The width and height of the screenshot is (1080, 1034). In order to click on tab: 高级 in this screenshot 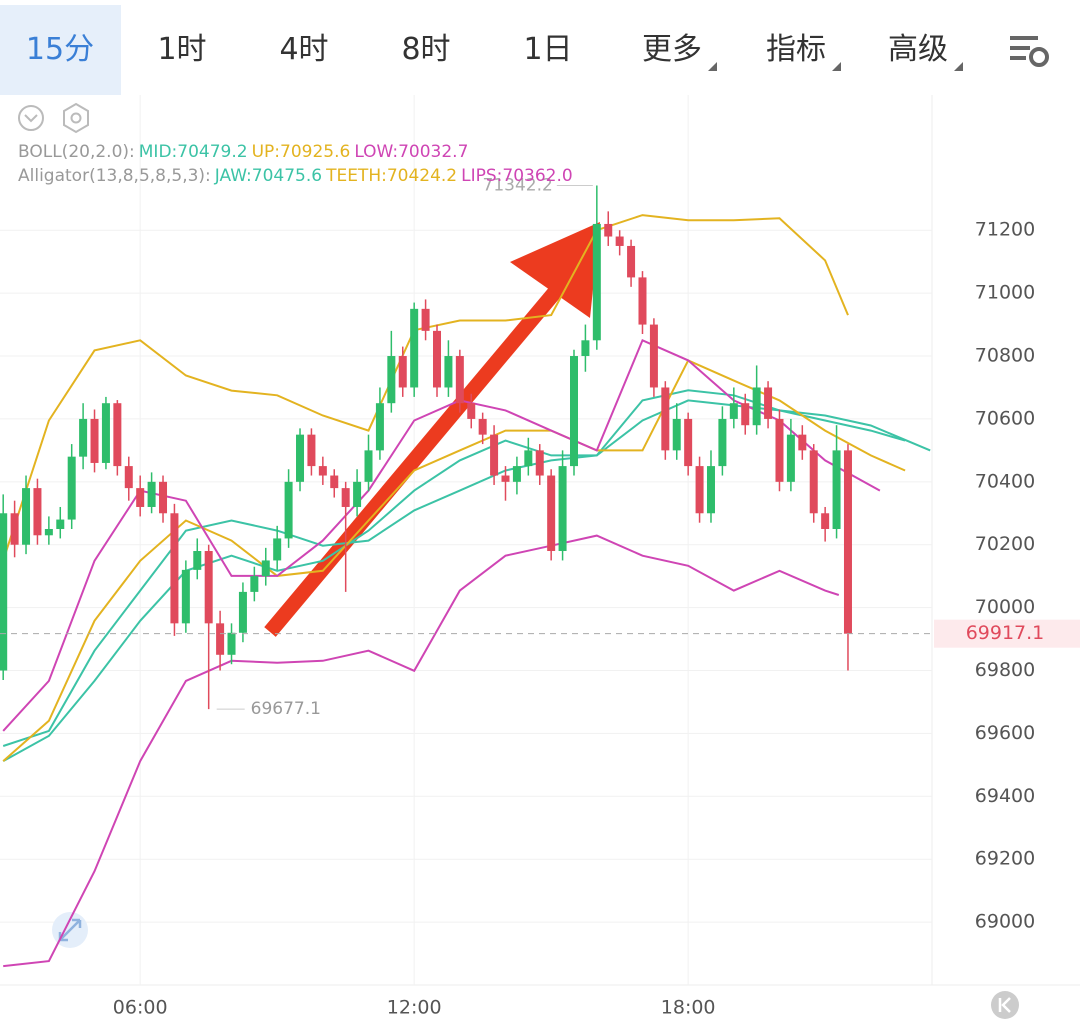, I will do `click(918, 49)`.